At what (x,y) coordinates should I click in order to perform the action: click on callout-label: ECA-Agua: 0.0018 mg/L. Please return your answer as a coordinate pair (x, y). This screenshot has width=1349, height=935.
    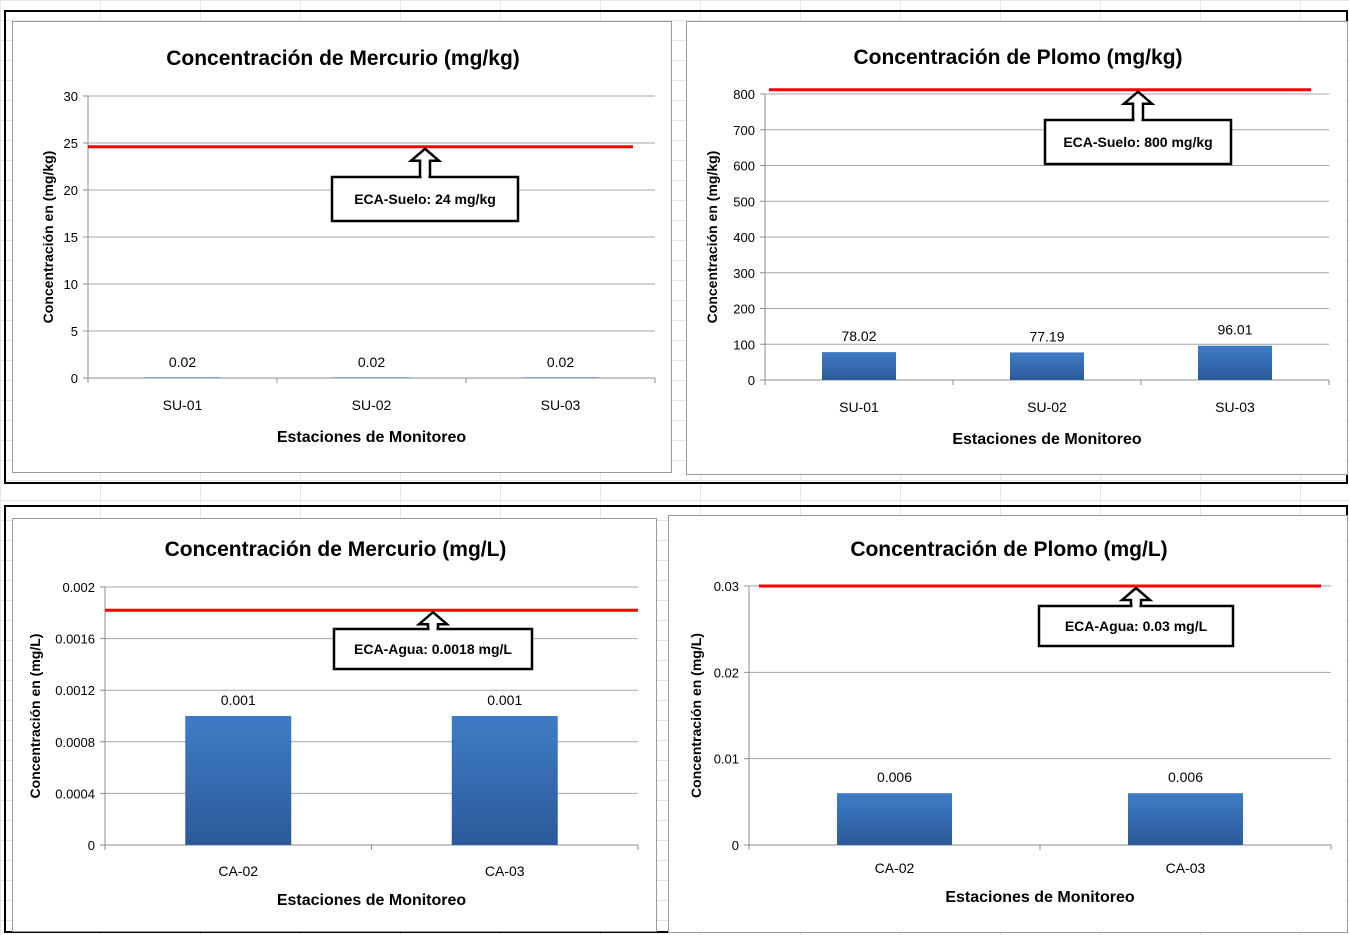
    Looking at the image, I should click on (433, 649).